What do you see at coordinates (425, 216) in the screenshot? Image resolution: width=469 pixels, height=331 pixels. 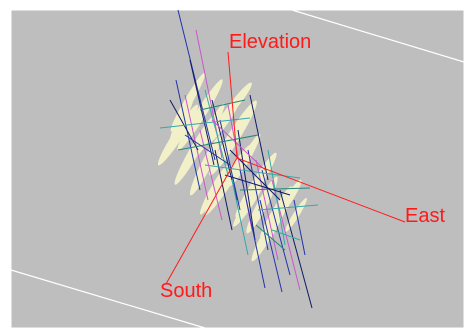 I see `east-axis-label: East` at bounding box center [425, 216].